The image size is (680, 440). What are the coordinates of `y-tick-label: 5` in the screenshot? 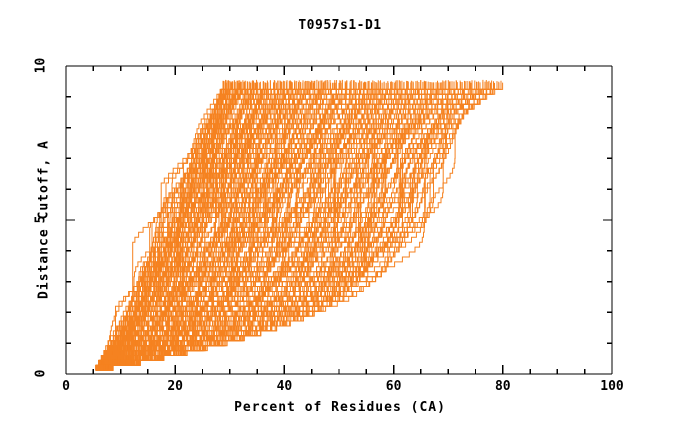 It's located at (41, 219).